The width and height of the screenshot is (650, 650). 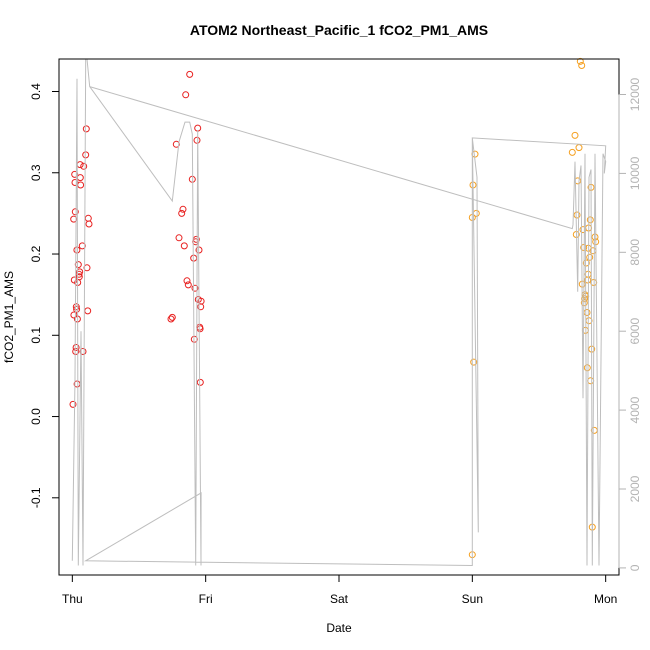 What do you see at coordinates (635, 409) in the screenshot?
I see `y2-tick-label: 4000` at bounding box center [635, 409].